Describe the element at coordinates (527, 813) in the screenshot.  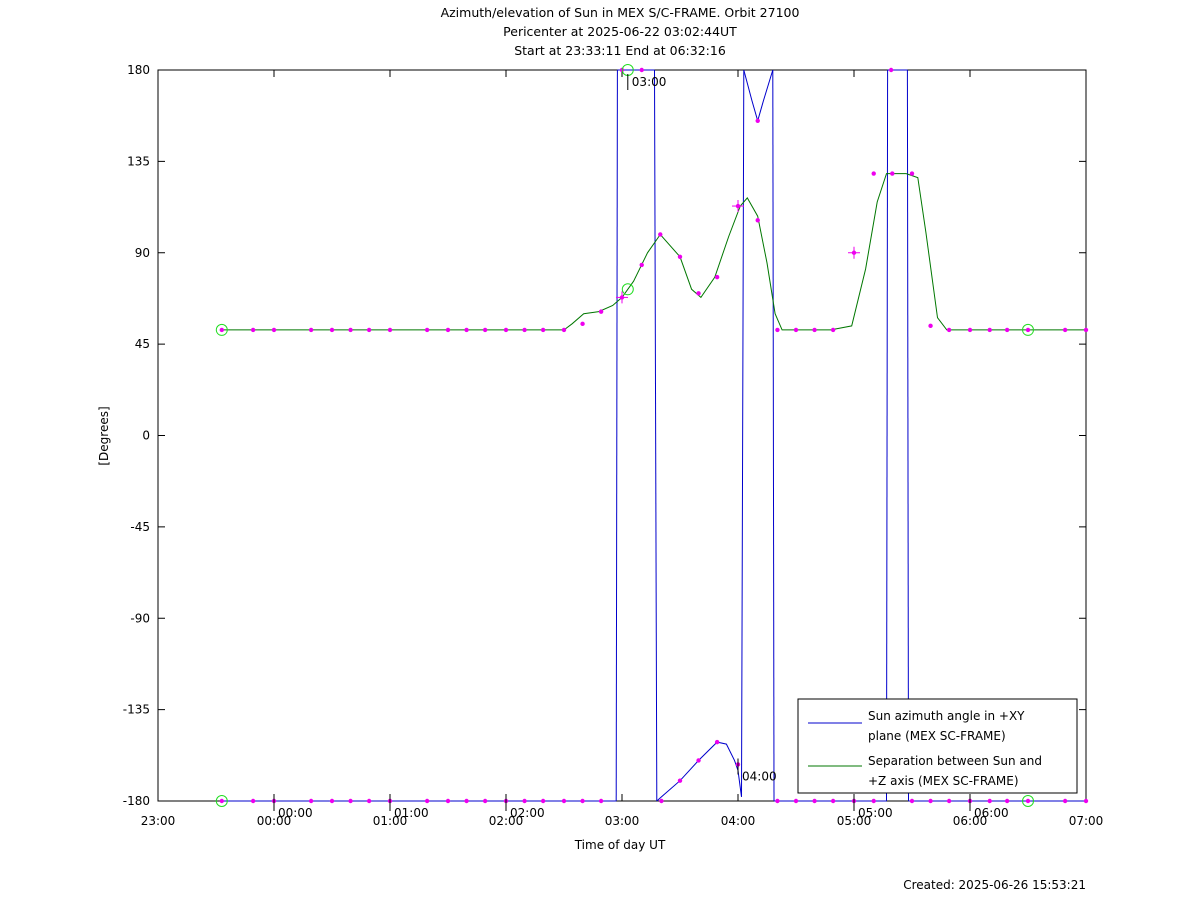
I see `hour-marker-label-2: 02:00` at that location.